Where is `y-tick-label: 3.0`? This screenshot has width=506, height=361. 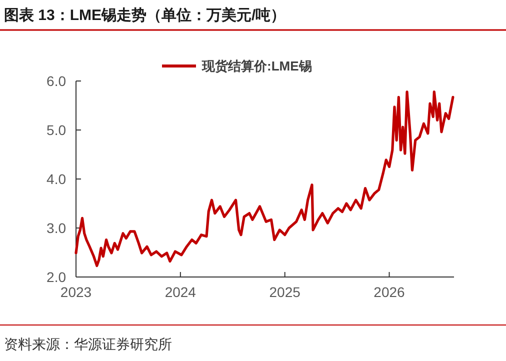
y-tick-label: 3.0 is located at coordinates (56, 228).